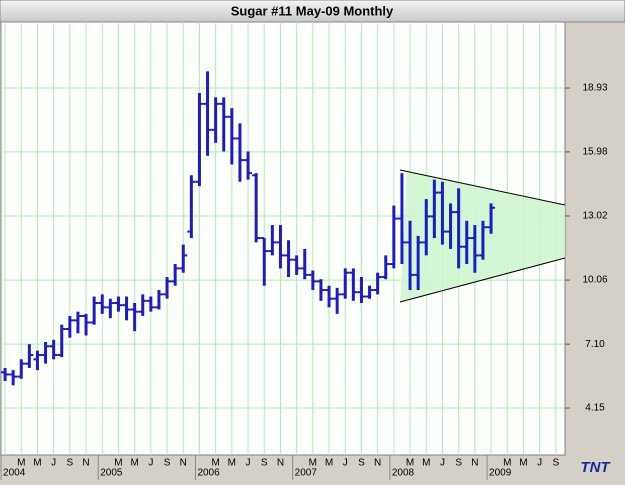  Describe the element at coordinates (312, 10) in the screenshot. I see `chart-title: Sugar #11 May-09 Monthly` at that location.